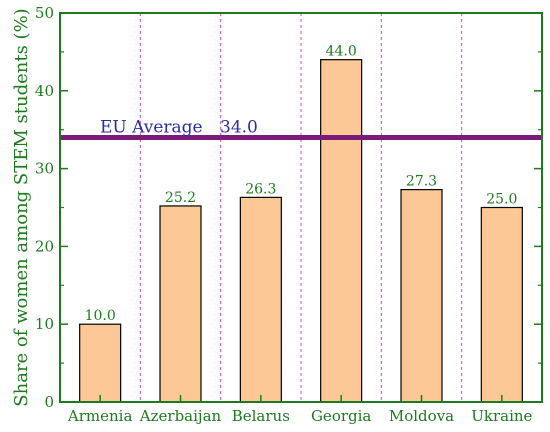  Describe the element at coordinates (501, 304) in the screenshot. I see `bar-ukraine` at that location.